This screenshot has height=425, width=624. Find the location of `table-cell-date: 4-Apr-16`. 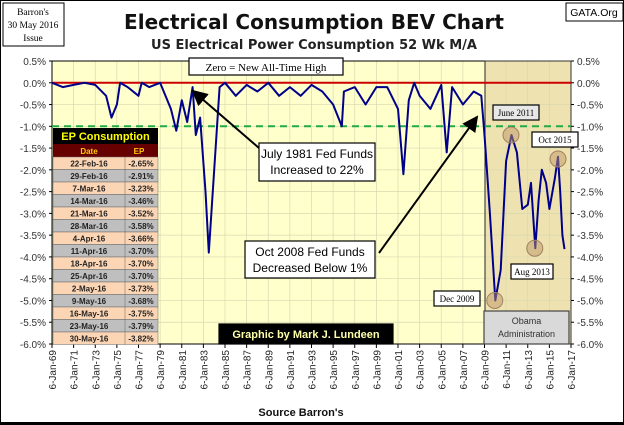

table-cell-date: 4-Apr-16 is located at coordinates (89, 239).